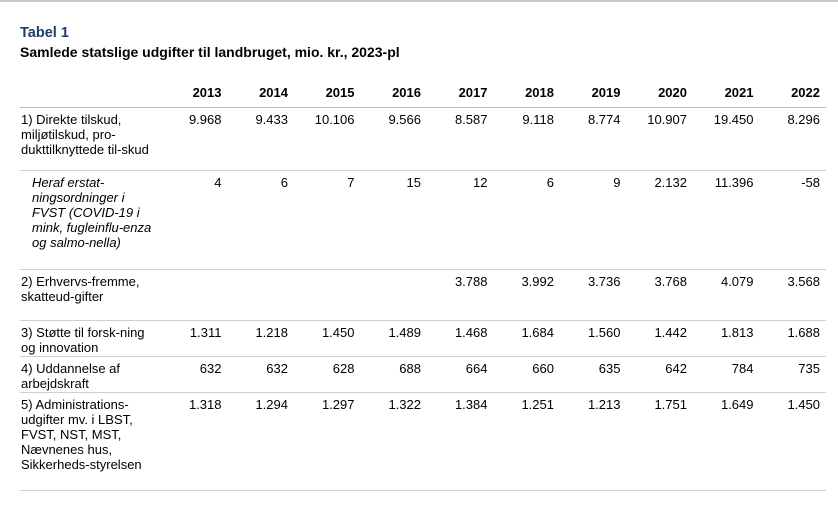 The width and height of the screenshot is (838, 506). What do you see at coordinates (593, 441) in the screenshot?
I see `table-cell: 1.213` at bounding box center [593, 441].